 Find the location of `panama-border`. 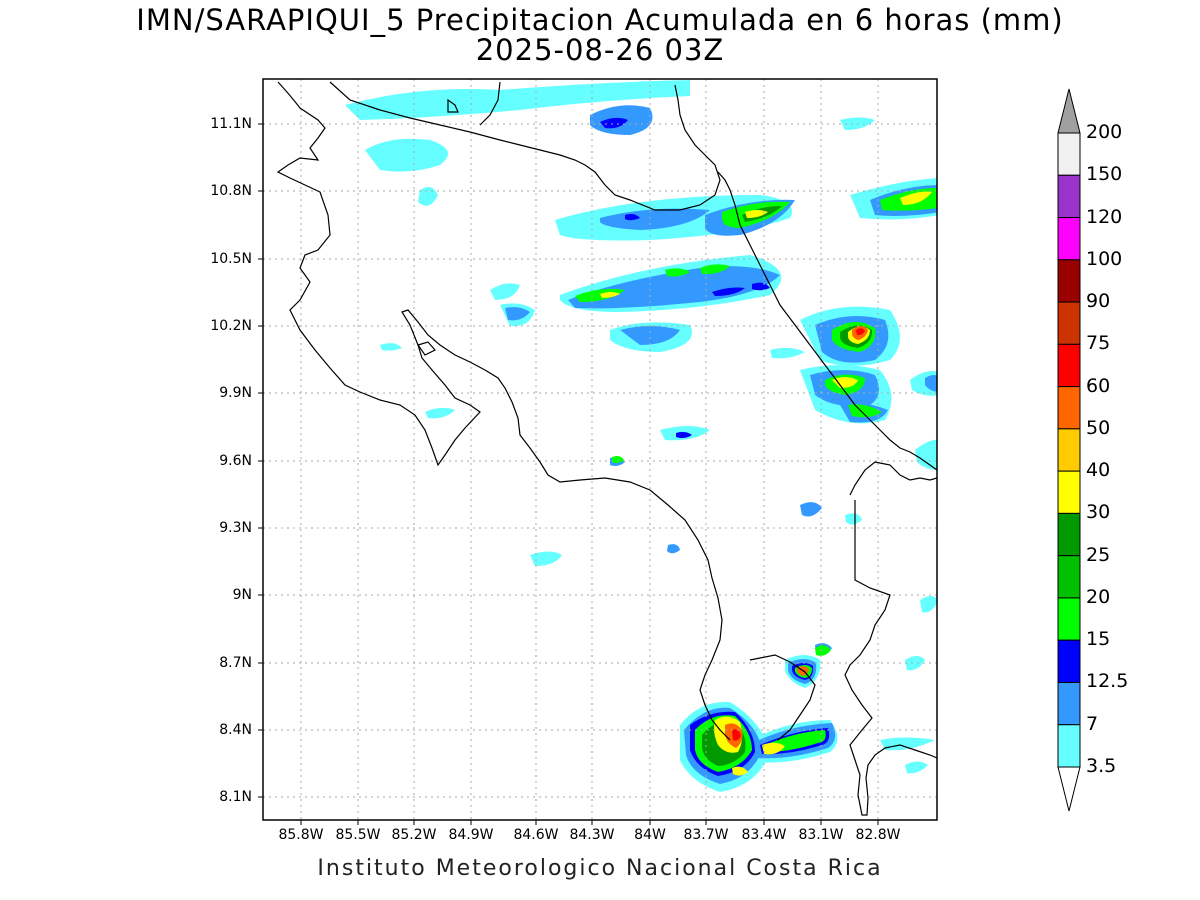

panama-border is located at coordinates (890, 658).